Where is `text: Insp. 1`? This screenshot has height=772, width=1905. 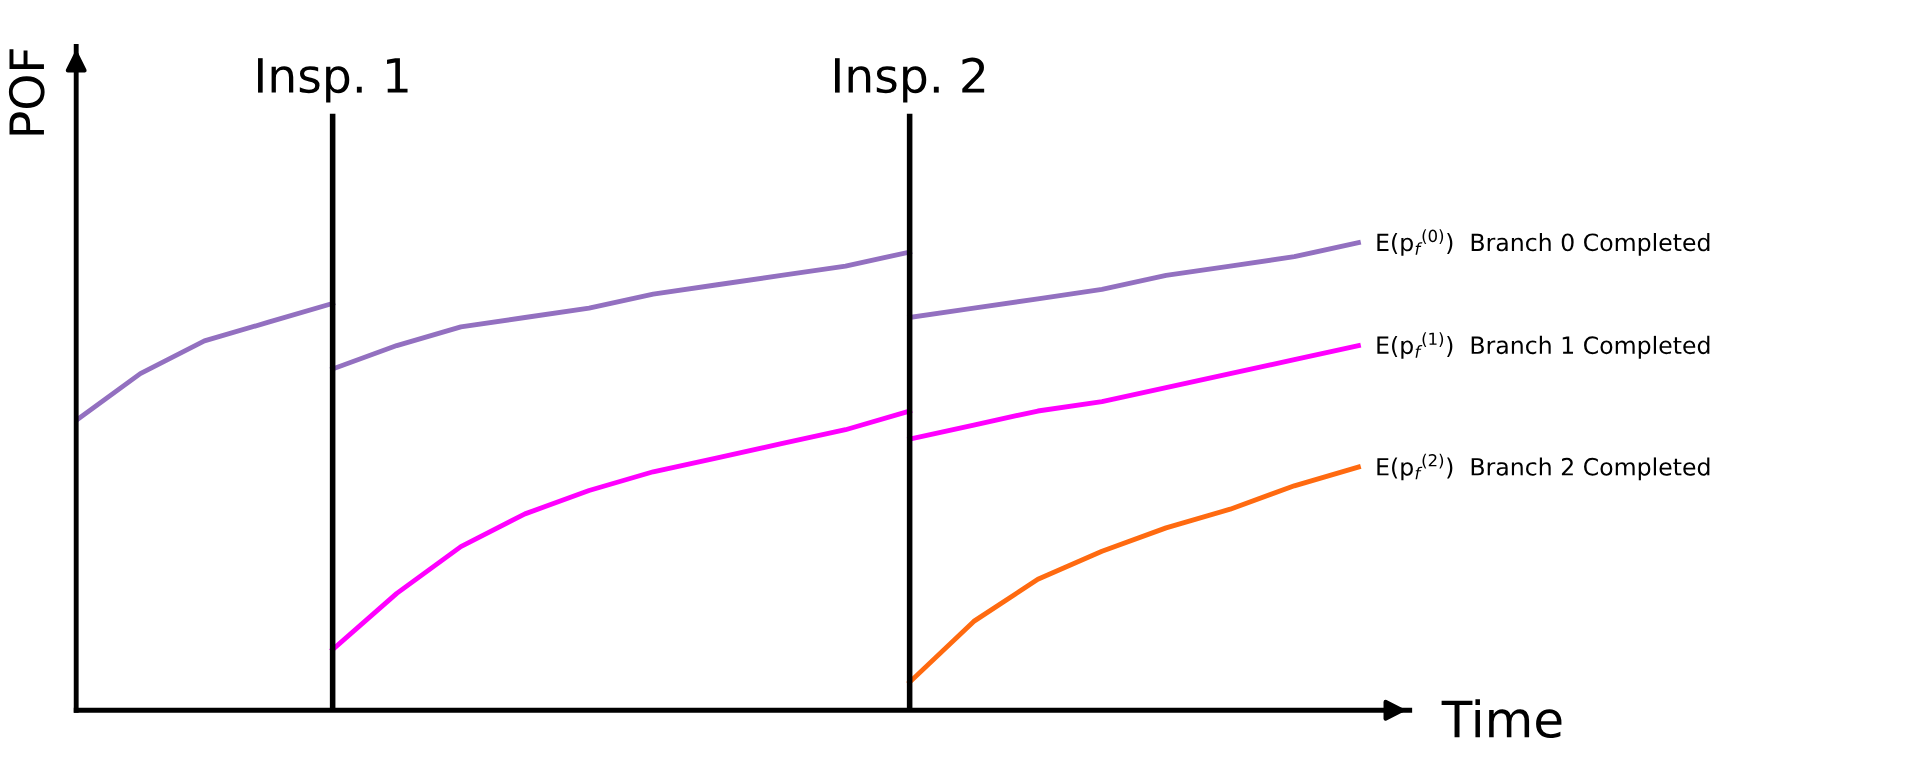
text: Insp. 1 is located at coordinates (333, 80).